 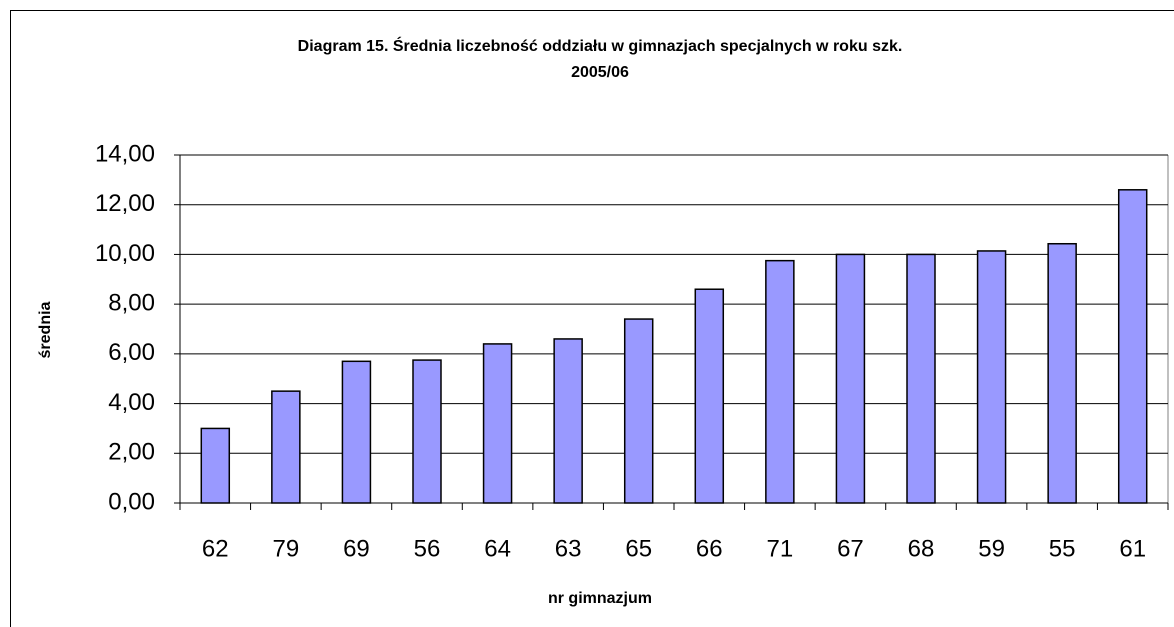 What do you see at coordinates (600, 72) in the screenshot?
I see `chart-title: 2005/06` at bounding box center [600, 72].